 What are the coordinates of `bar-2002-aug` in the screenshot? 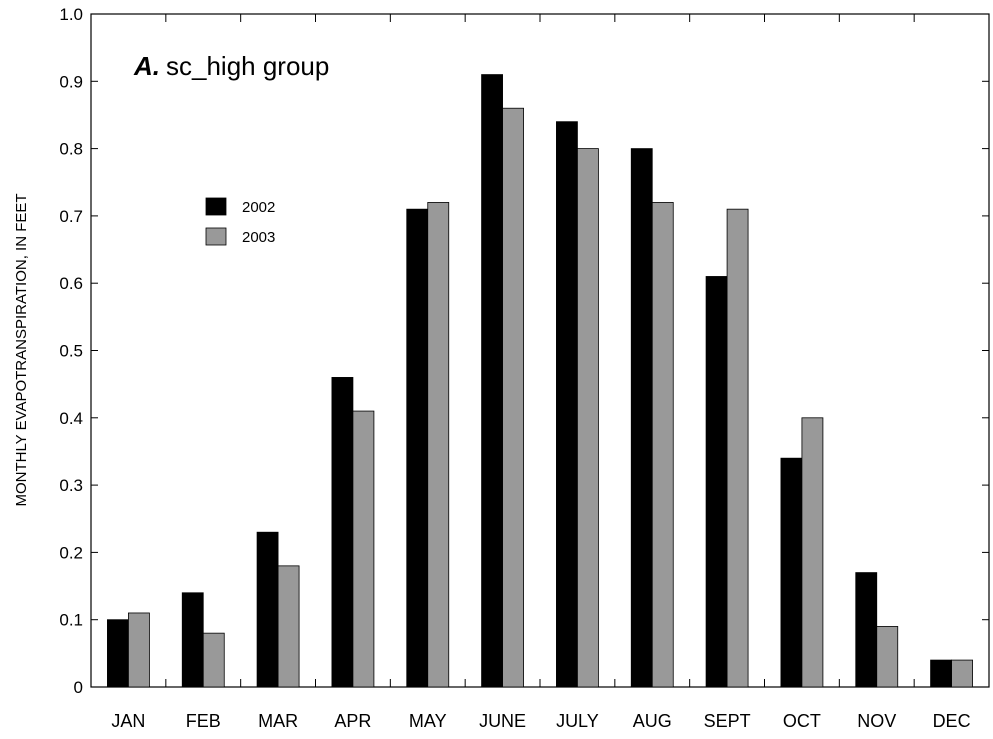 It's located at (641, 418).